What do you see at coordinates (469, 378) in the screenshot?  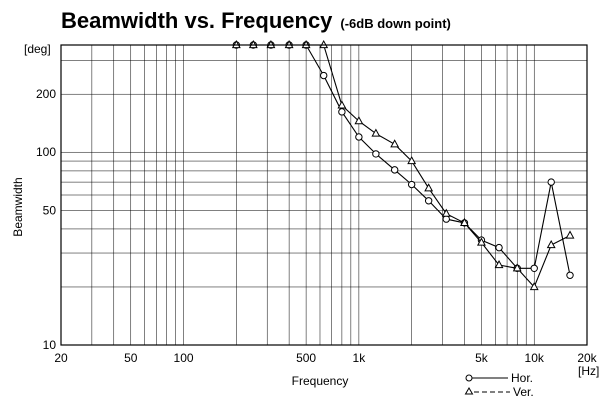 I see `legend-hor-marker` at bounding box center [469, 378].